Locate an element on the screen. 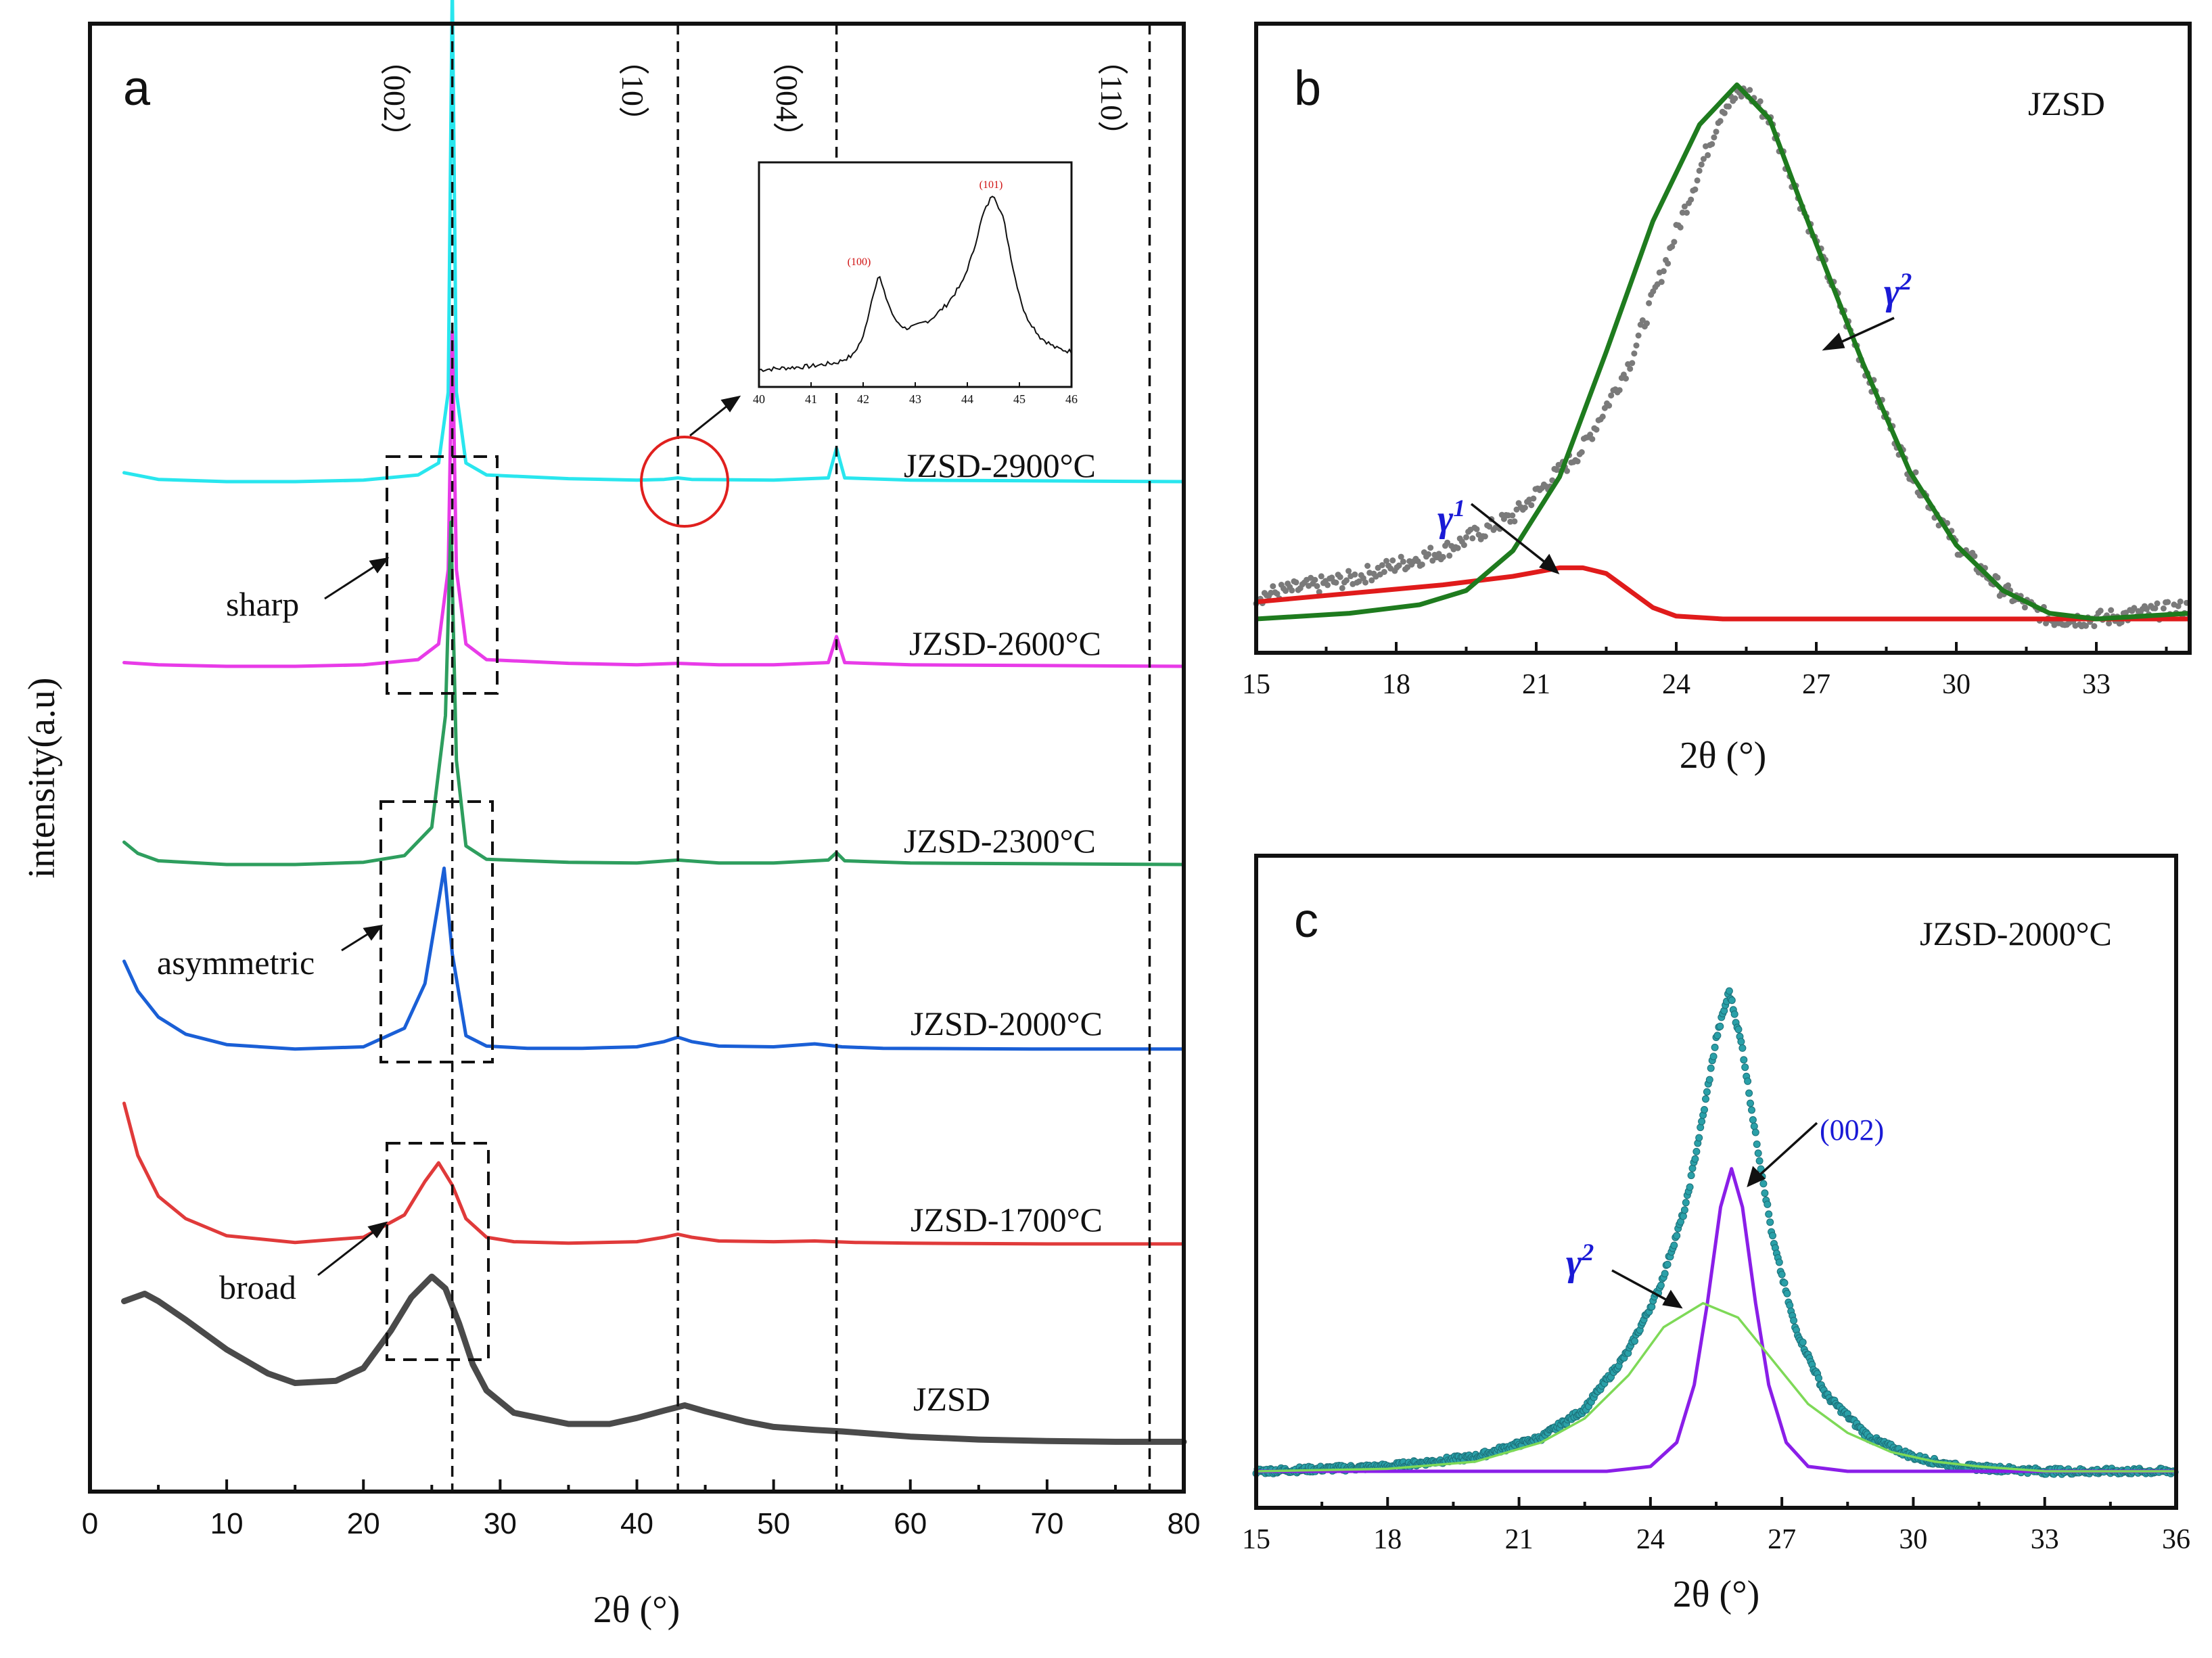 The image size is (2212, 1658). x-tick-label: 15 is located at coordinates (1256, 1539).